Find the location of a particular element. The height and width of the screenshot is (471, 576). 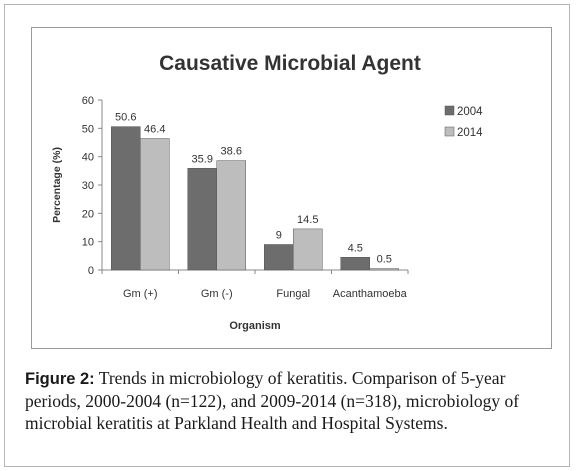

data-label: 35.9 is located at coordinates (202, 159).